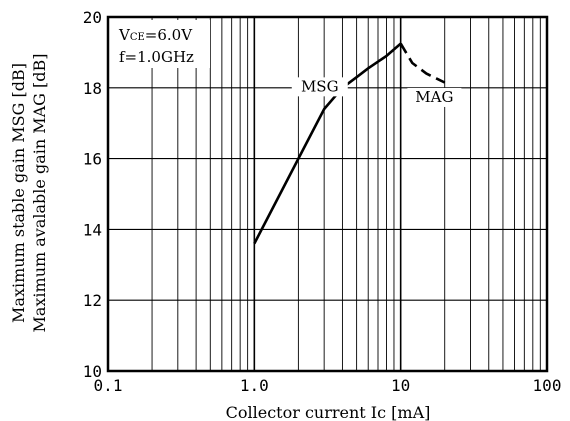 Image resolution: width=570 pixels, height=421 pixels. What do you see at coordinates (328, 385) in the screenshot?
I see `x-tick-labels: 0.1 1.0 10 100` at bounding box center [328, 385].